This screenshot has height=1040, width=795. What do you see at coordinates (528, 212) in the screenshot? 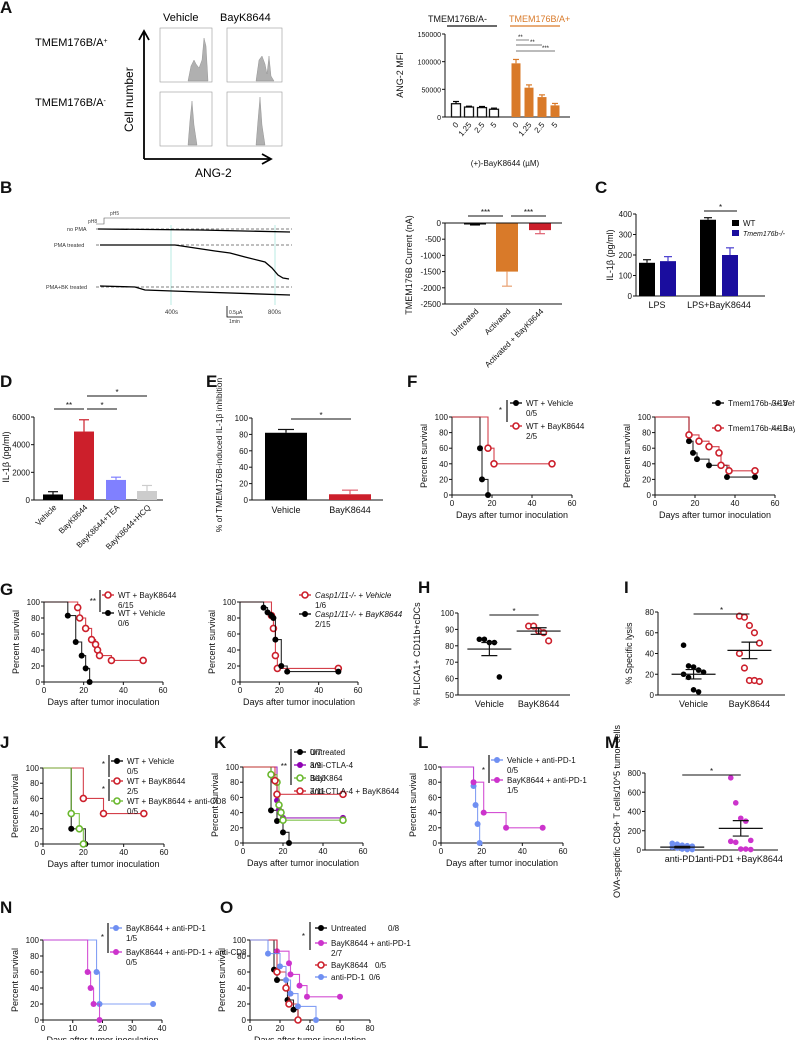
I see `significance-label: ***` at bounding box center [528, 212].